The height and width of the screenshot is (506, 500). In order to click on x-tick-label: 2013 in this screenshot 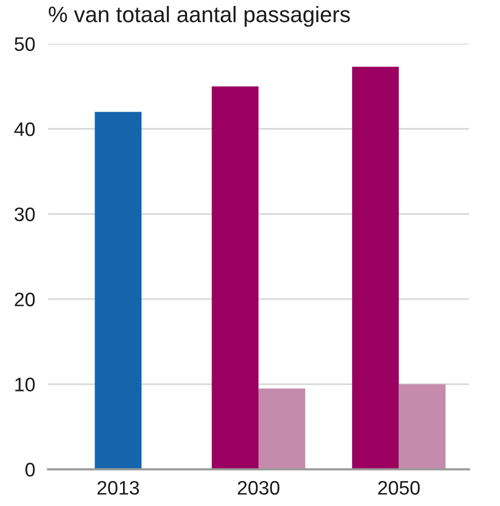, I will do `click(118, 487)`.